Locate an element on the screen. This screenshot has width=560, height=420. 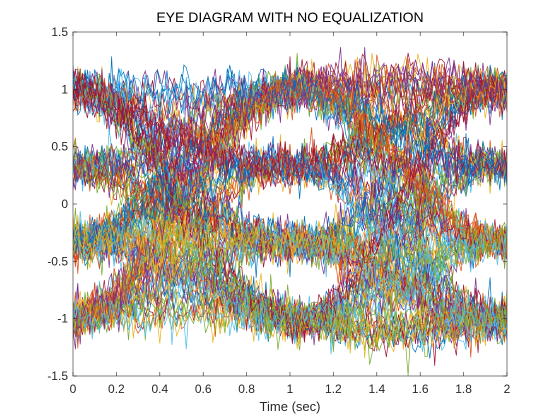
x-tick-label: 1.8 is located at coordinates (463, 389).